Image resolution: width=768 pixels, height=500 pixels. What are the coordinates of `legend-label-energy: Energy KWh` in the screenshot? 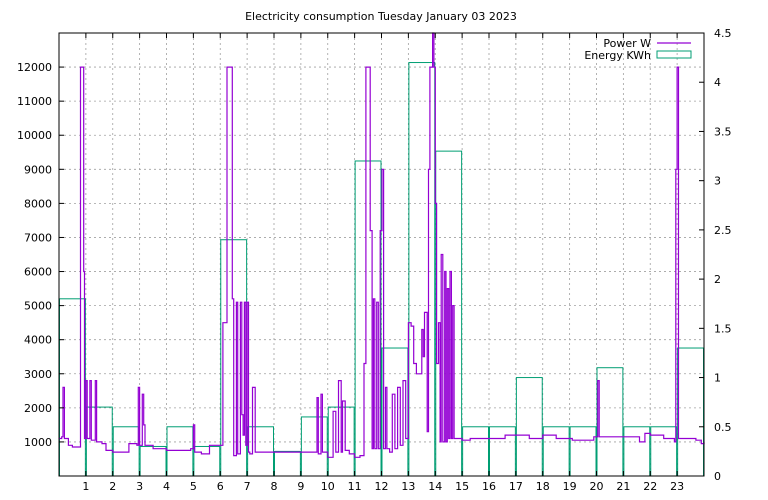 It's located at (617, 55).